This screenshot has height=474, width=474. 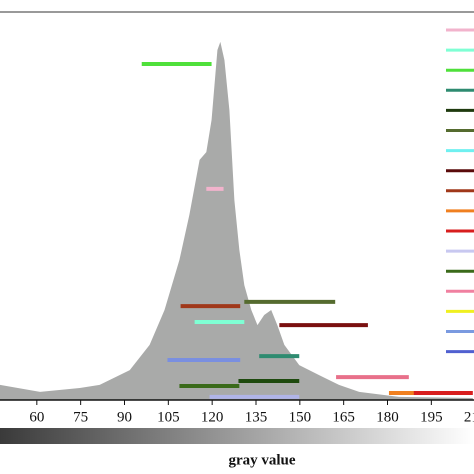 I want to click on x-tick-label: 90, so click(x=124, y=417).